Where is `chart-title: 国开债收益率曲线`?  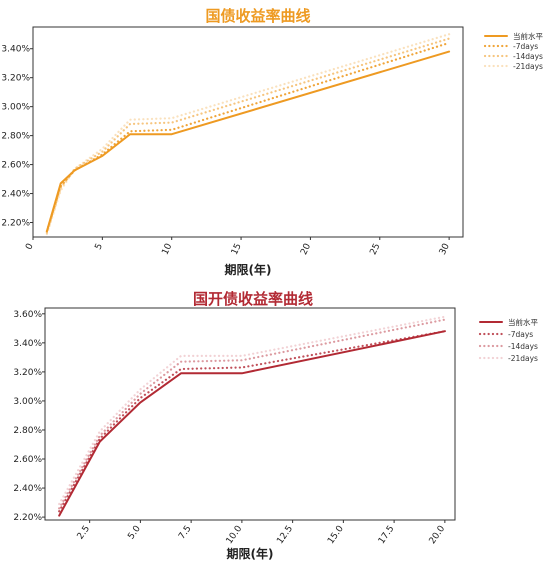
chart-title: 国开债收益率曲线 is located at coordinates (253, 299).